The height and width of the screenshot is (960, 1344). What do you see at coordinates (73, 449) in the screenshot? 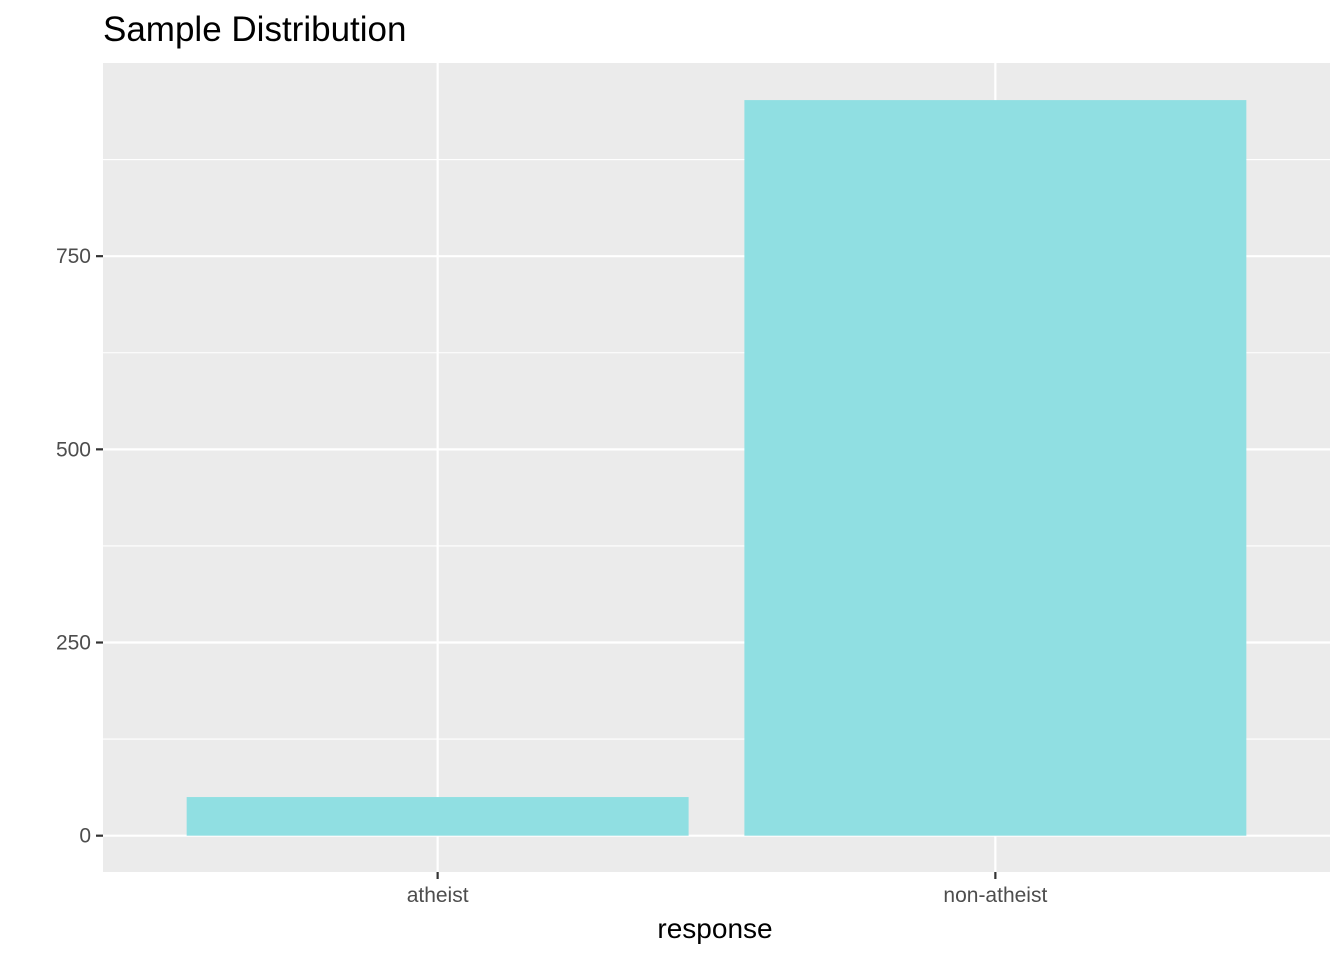
I see `y-tick-label: 500` at bounding box center [73, 449].